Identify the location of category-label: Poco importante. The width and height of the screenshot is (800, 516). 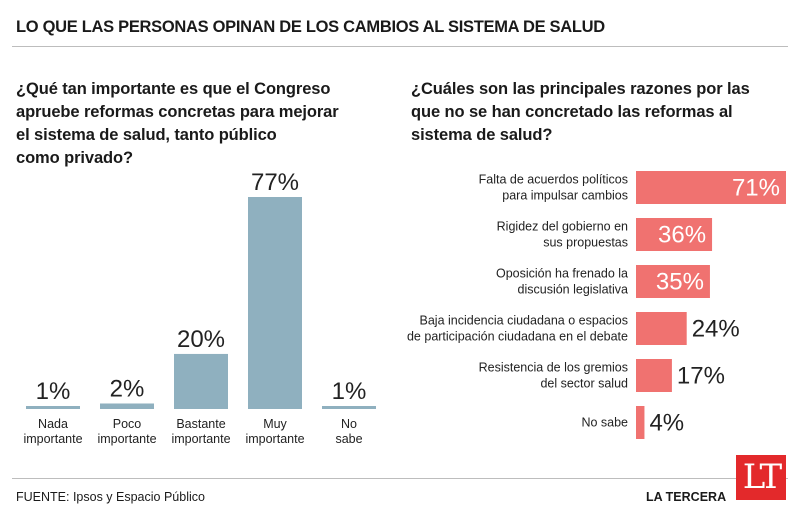
(126, 431).